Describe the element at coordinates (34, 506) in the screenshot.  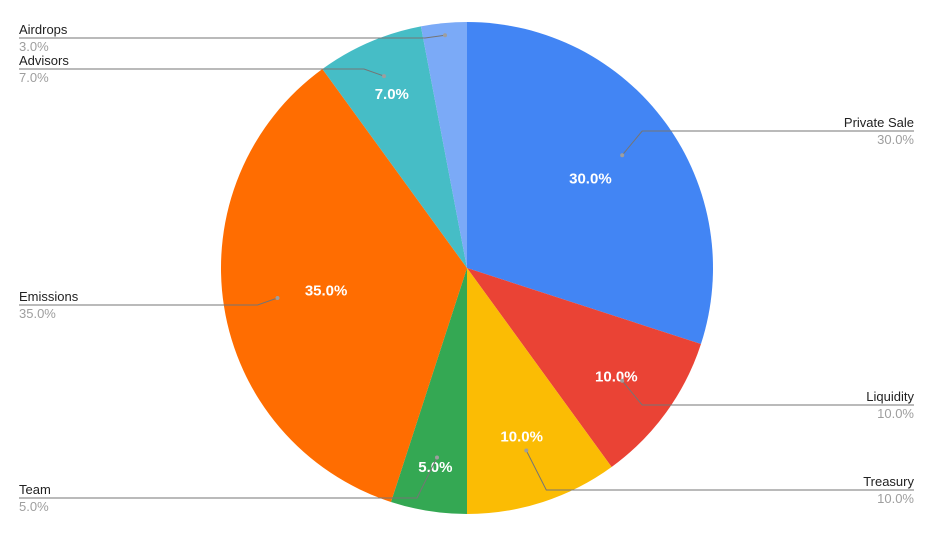
I see `label-value-team: 5.0%` at that location.